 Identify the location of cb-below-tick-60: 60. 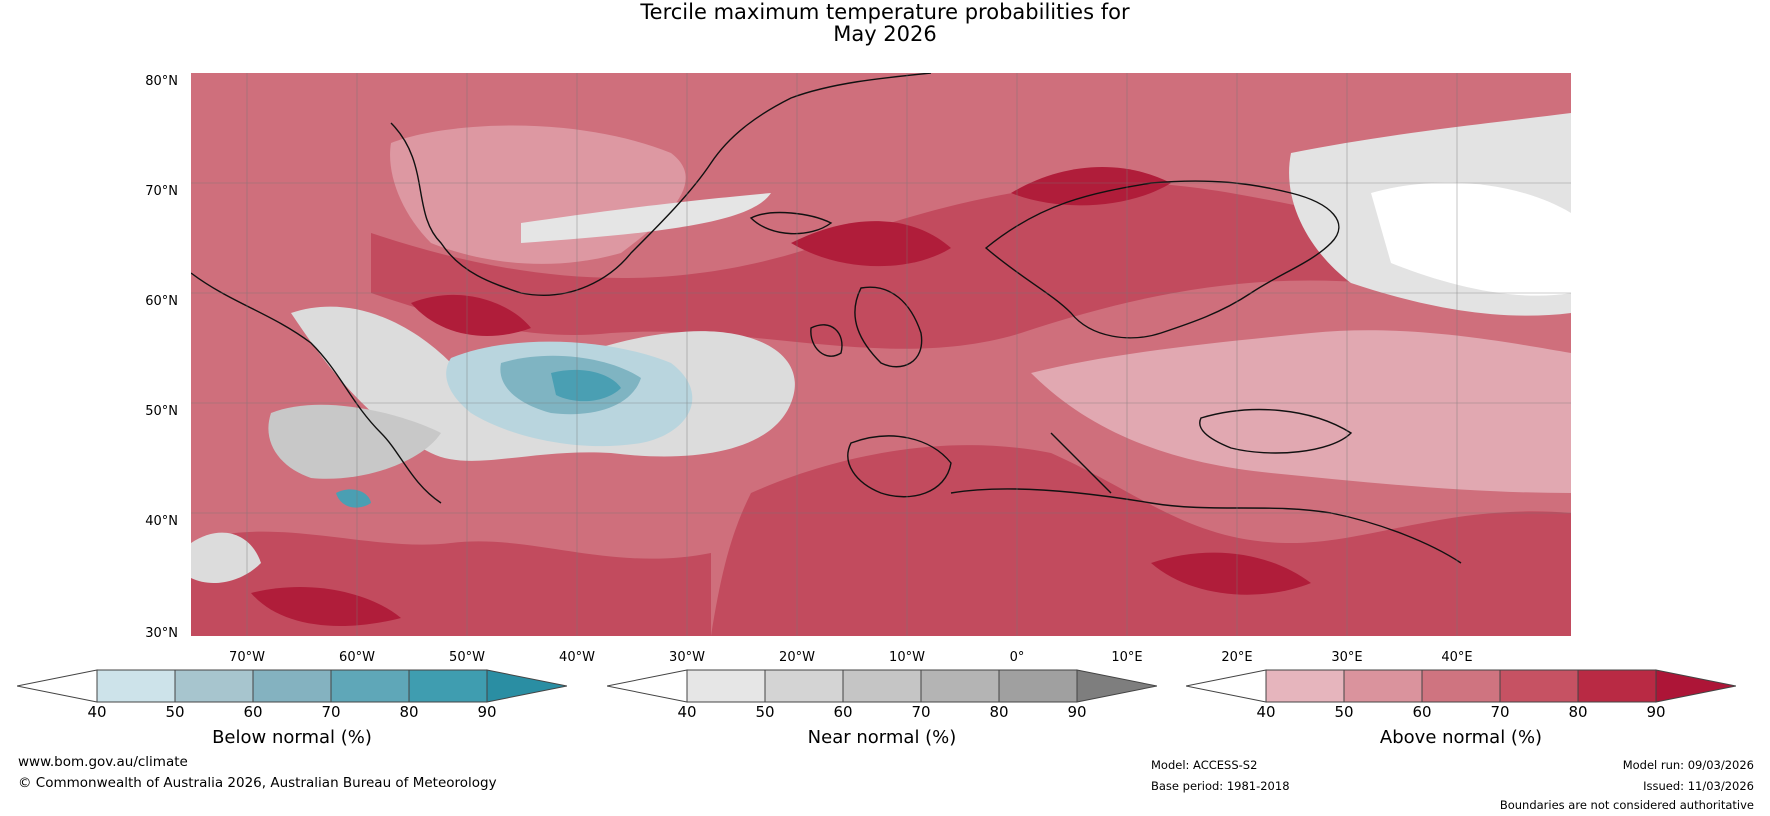
(253, 712).